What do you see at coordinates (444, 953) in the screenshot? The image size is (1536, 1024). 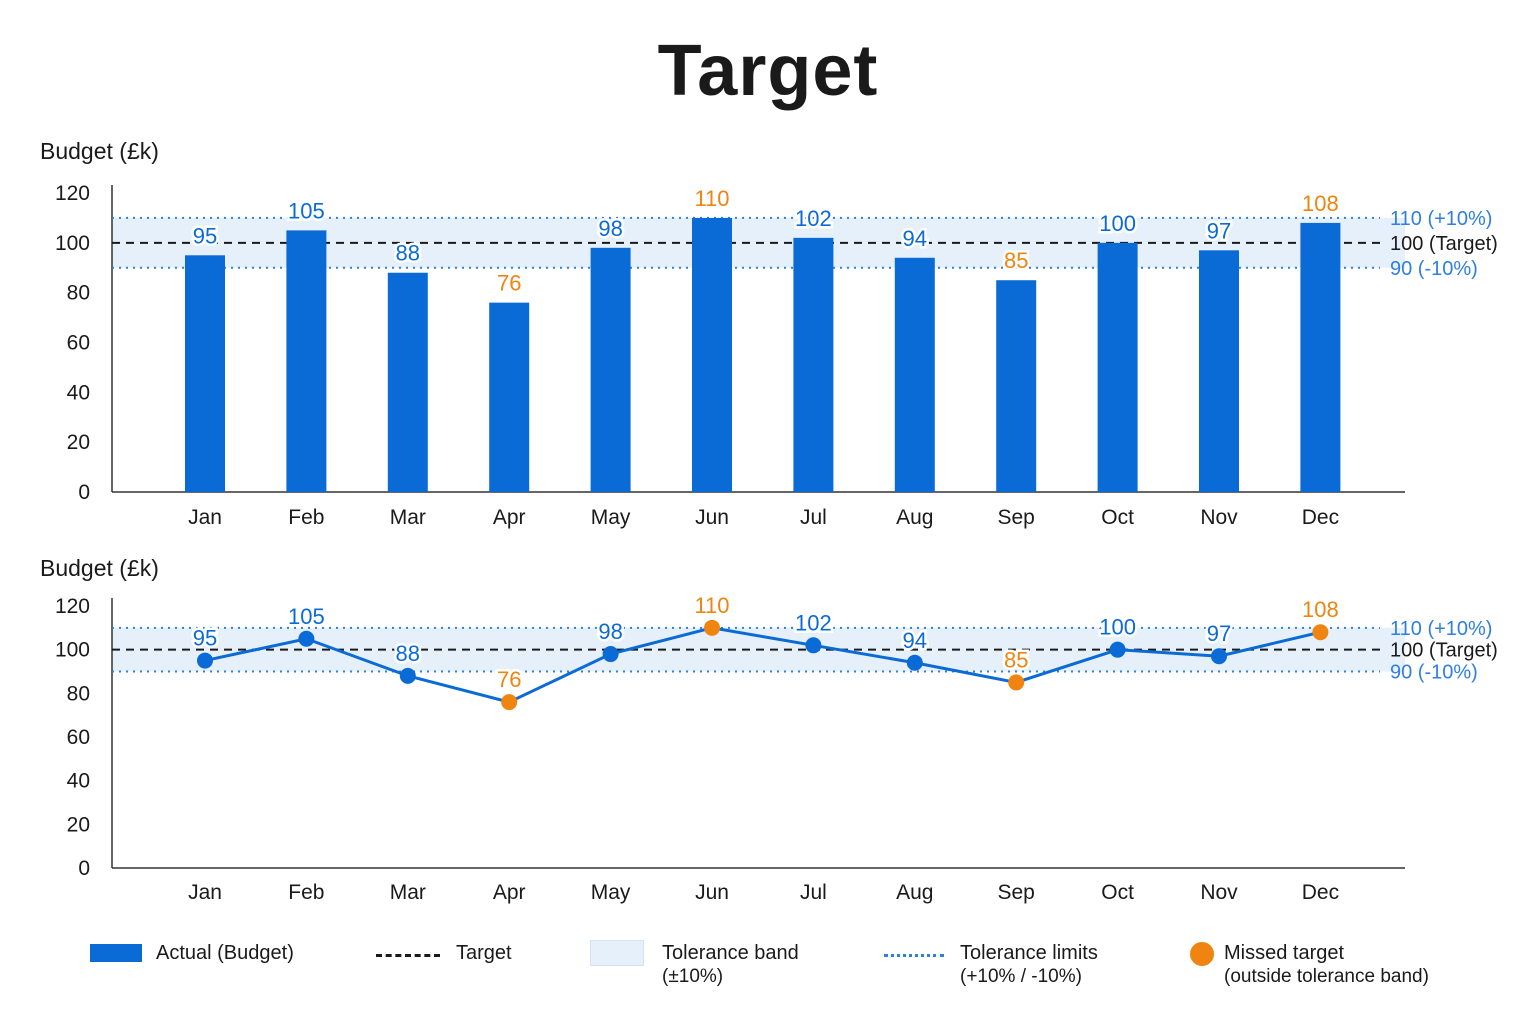 I see `legend-item-target: Target` at bounding box center [444, 953].